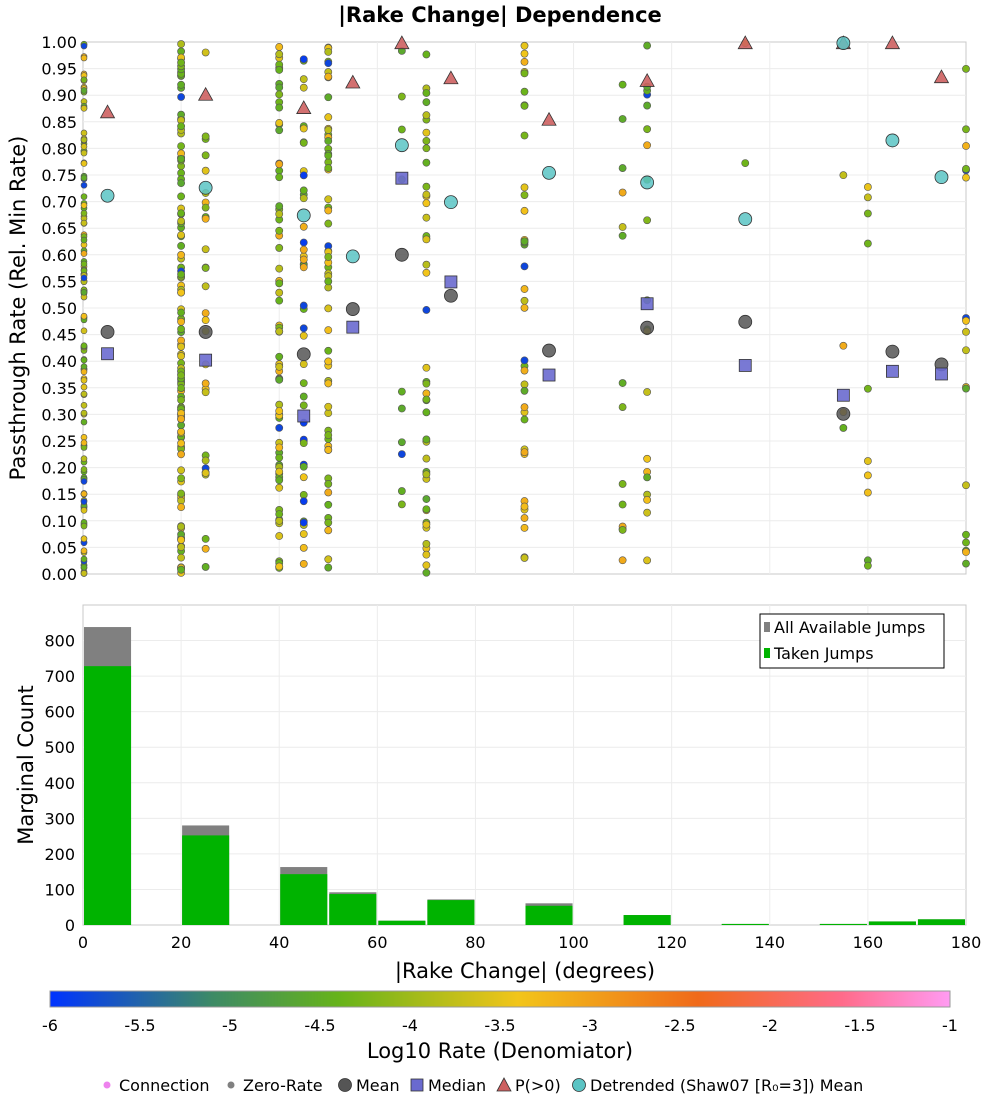  What do you see at coordinates (823, 653) in the screenshot?
I see `legend-label-taken-jumps: Taken Jumps` at bounding box center [823, 653].